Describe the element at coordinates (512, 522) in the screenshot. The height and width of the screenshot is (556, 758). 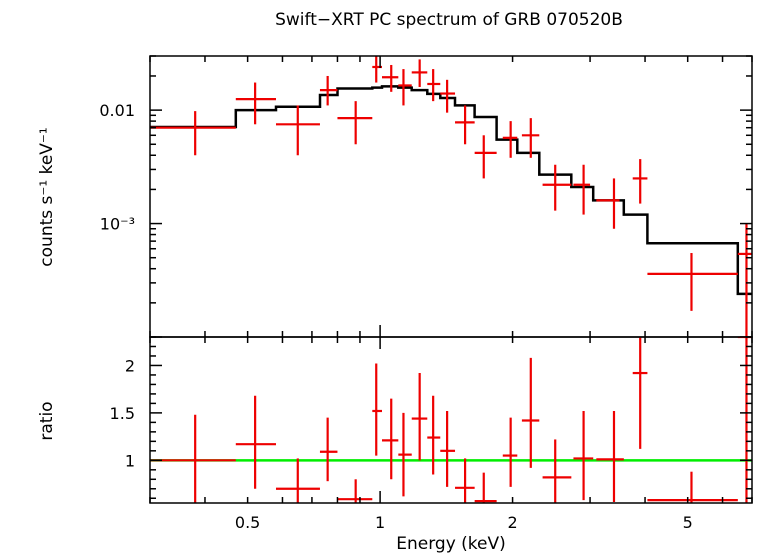
I see `x-tick-label: 2` at that location.